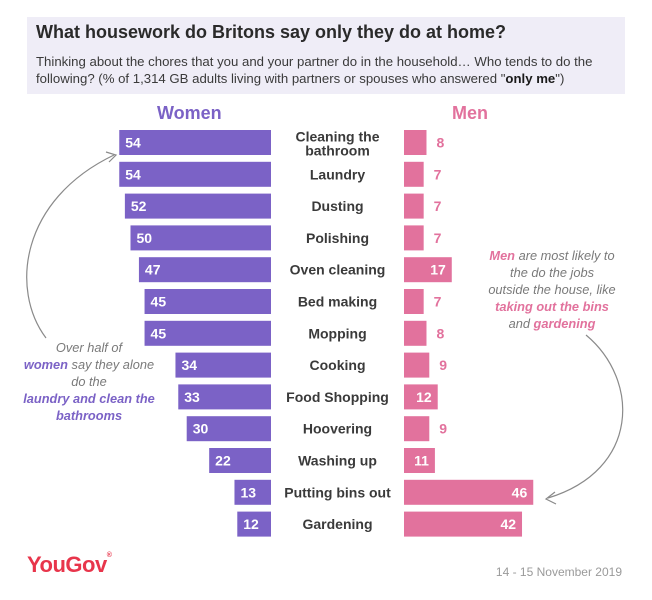 The height and width of the screenshot is (600, 652). I want to click on women-value-label: 22, so click(223, 461).